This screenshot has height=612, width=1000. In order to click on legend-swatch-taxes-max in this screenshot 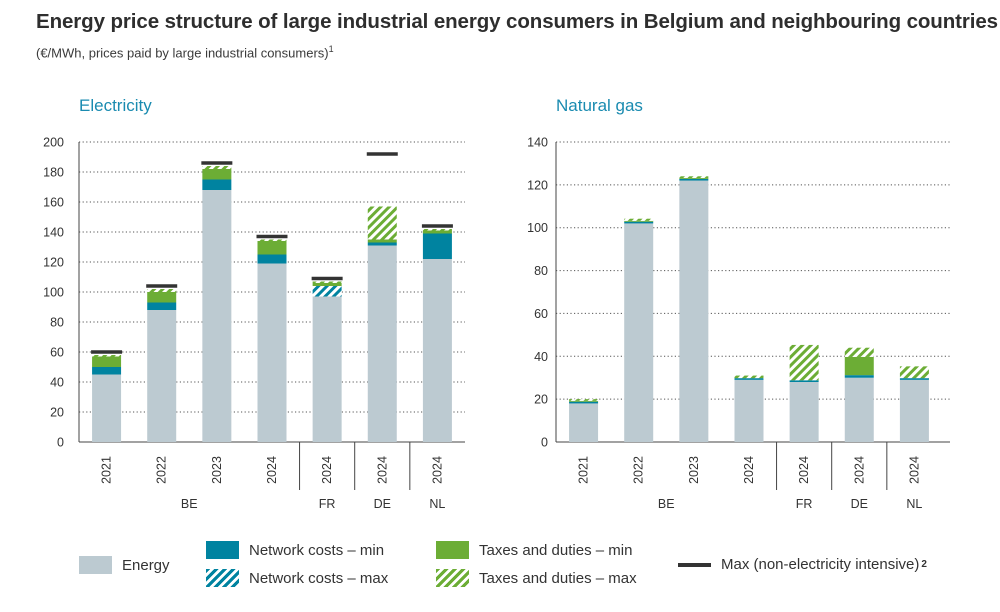, I will do `click(452, 578)`.